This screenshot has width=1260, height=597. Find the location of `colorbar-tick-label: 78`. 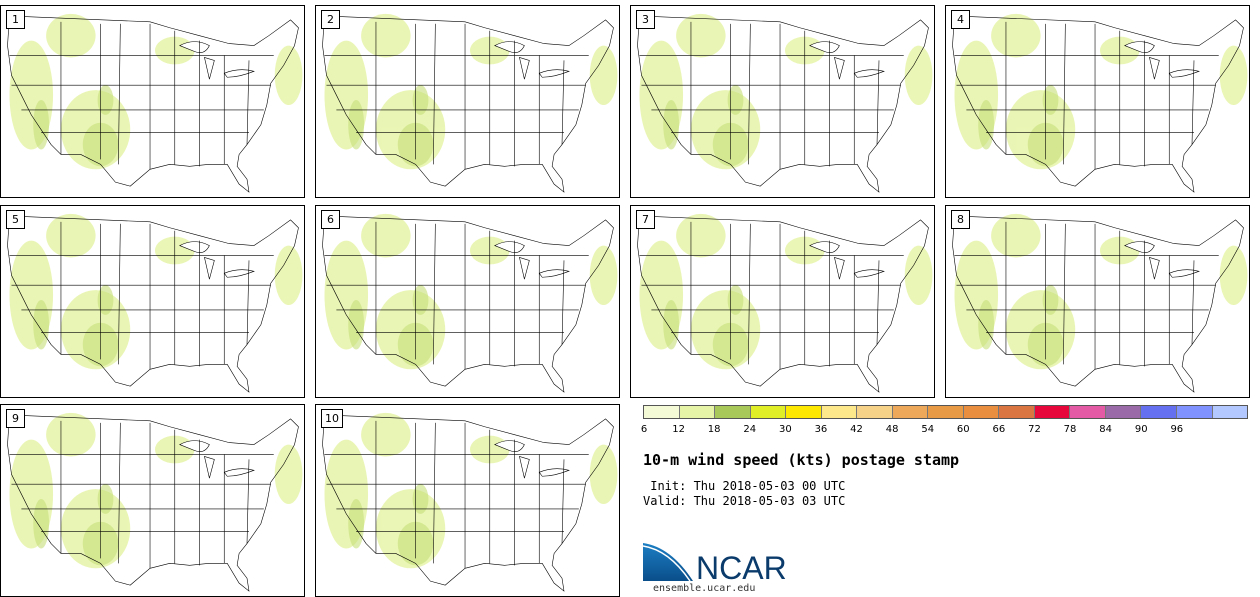

colorbar-tick-label: 78 is located at coordinates (1070, 429).